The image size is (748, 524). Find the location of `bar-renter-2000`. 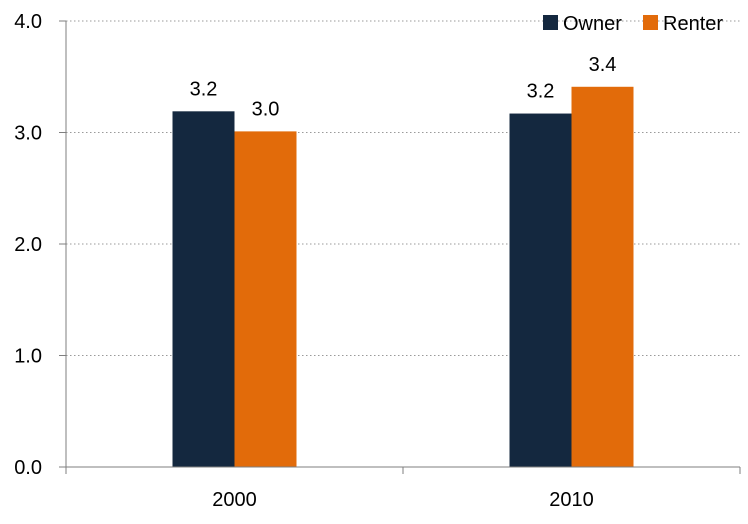

bar-renter-2000 is located at coordinates (265, 299).